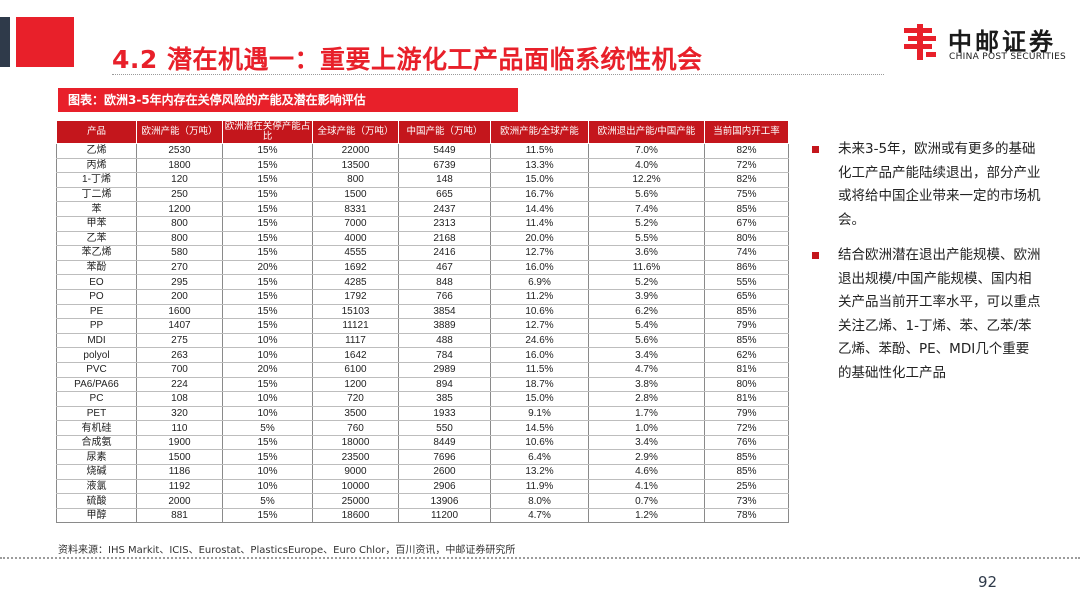 The width and height of the screenshot is (1080, 608). I want to click on logo-chinese-name: 中邮证券, so click(1002, 42).